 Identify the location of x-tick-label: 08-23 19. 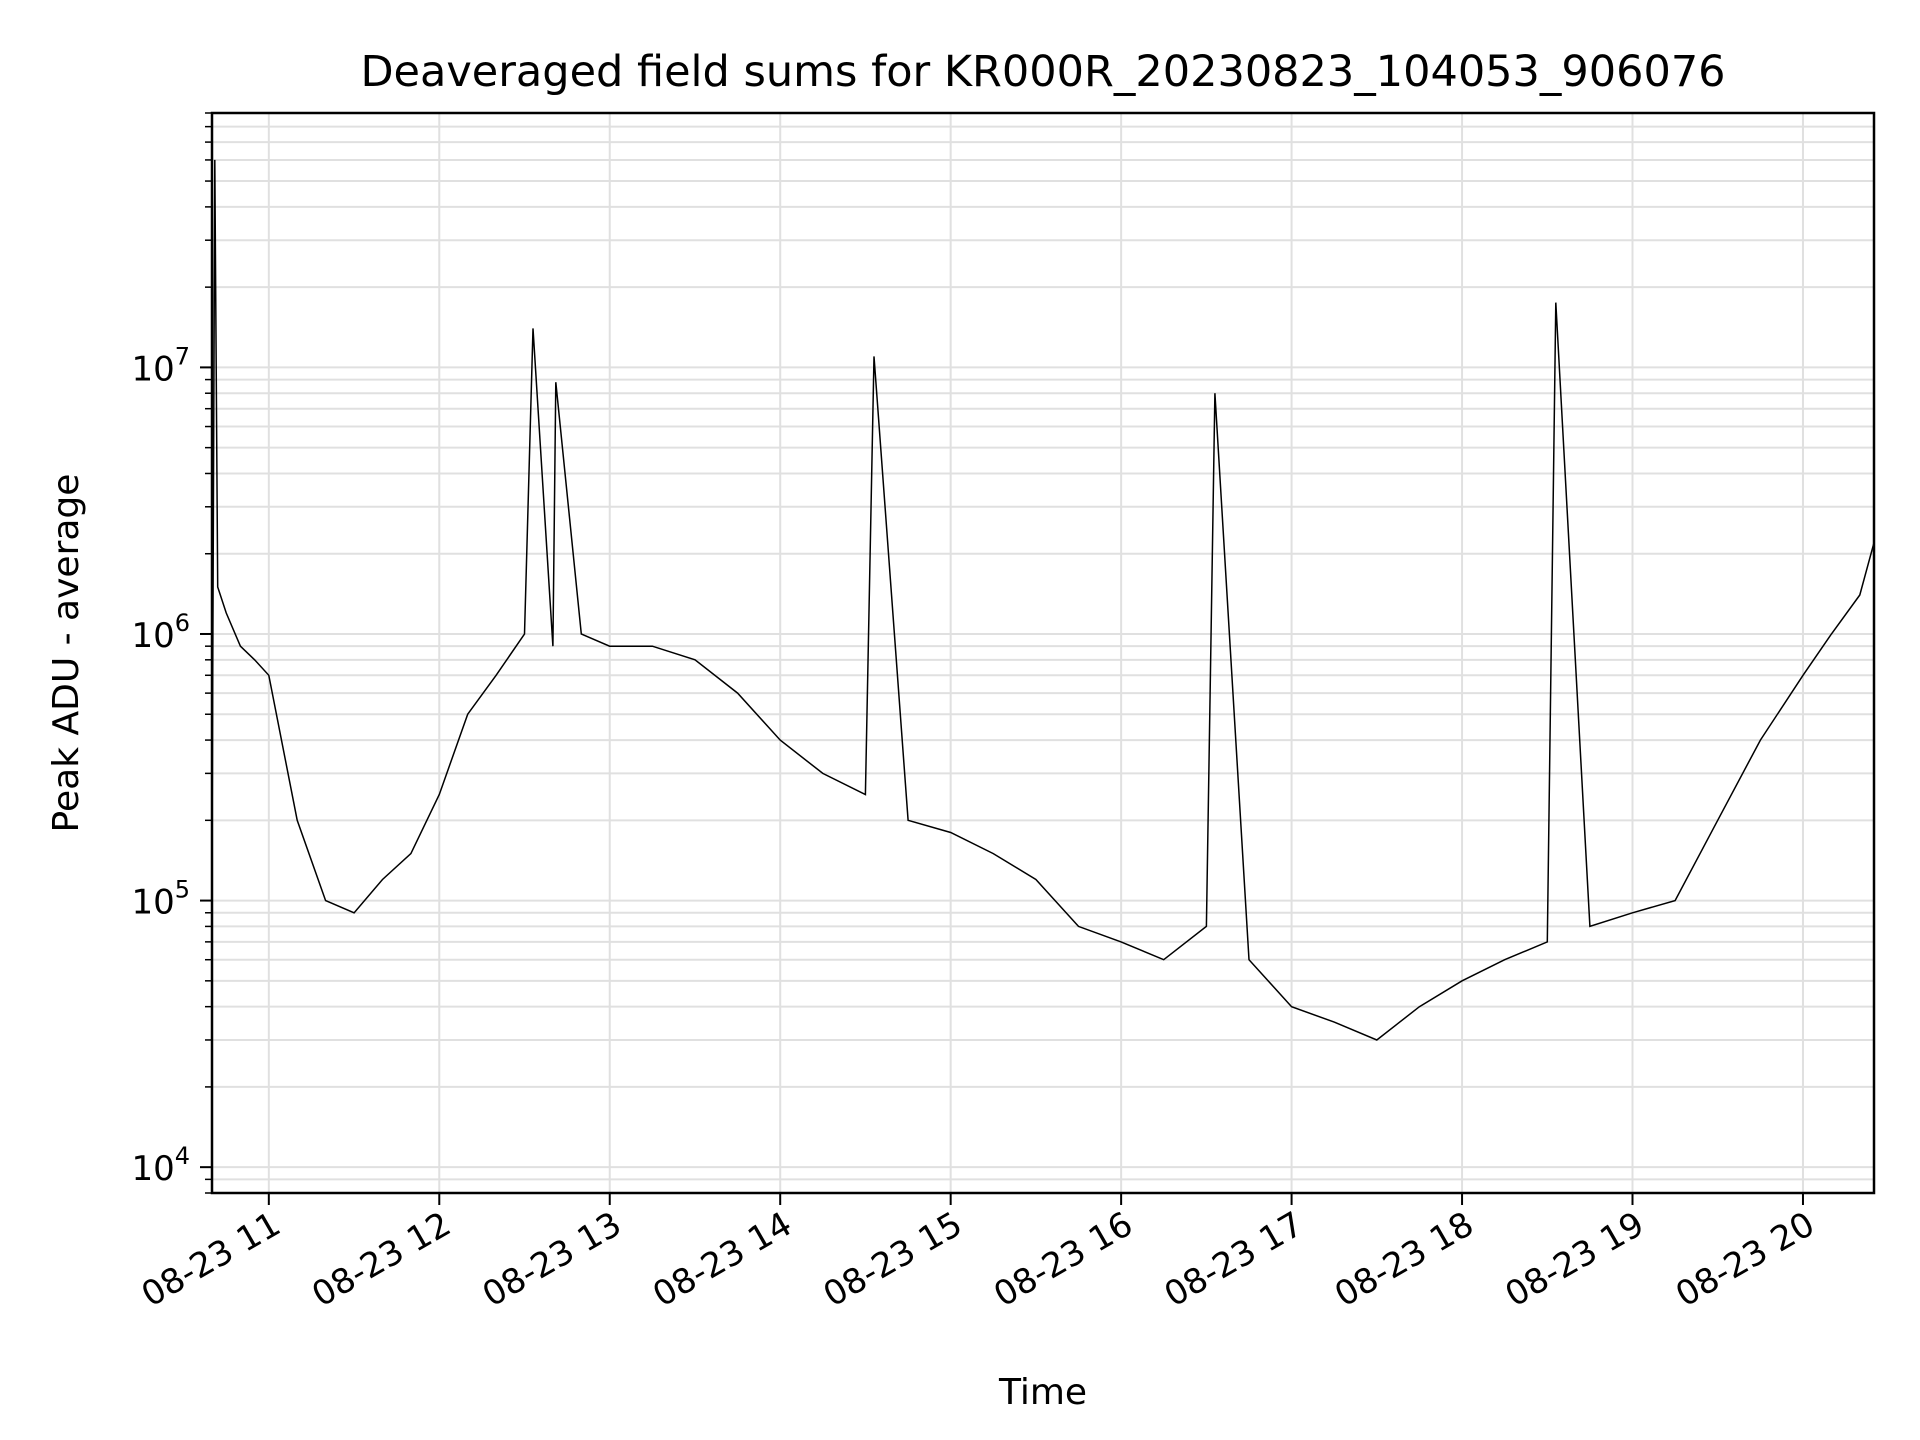
(1575, 1259).